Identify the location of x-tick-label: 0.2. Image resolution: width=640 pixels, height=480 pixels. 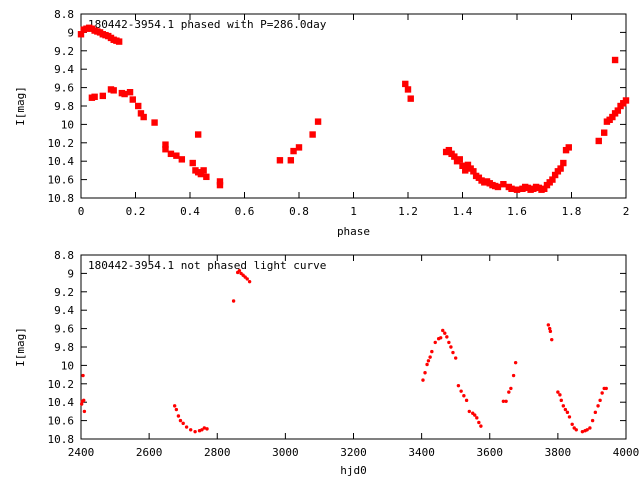
(136, 211).